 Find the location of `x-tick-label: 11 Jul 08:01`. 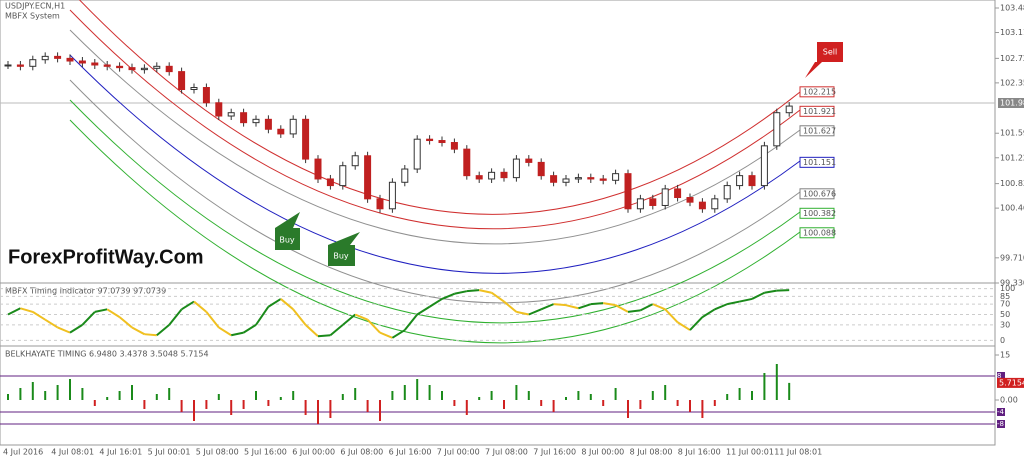

x-tick-label: 11 Jul 08:01 is located at coordinates (798, 452).